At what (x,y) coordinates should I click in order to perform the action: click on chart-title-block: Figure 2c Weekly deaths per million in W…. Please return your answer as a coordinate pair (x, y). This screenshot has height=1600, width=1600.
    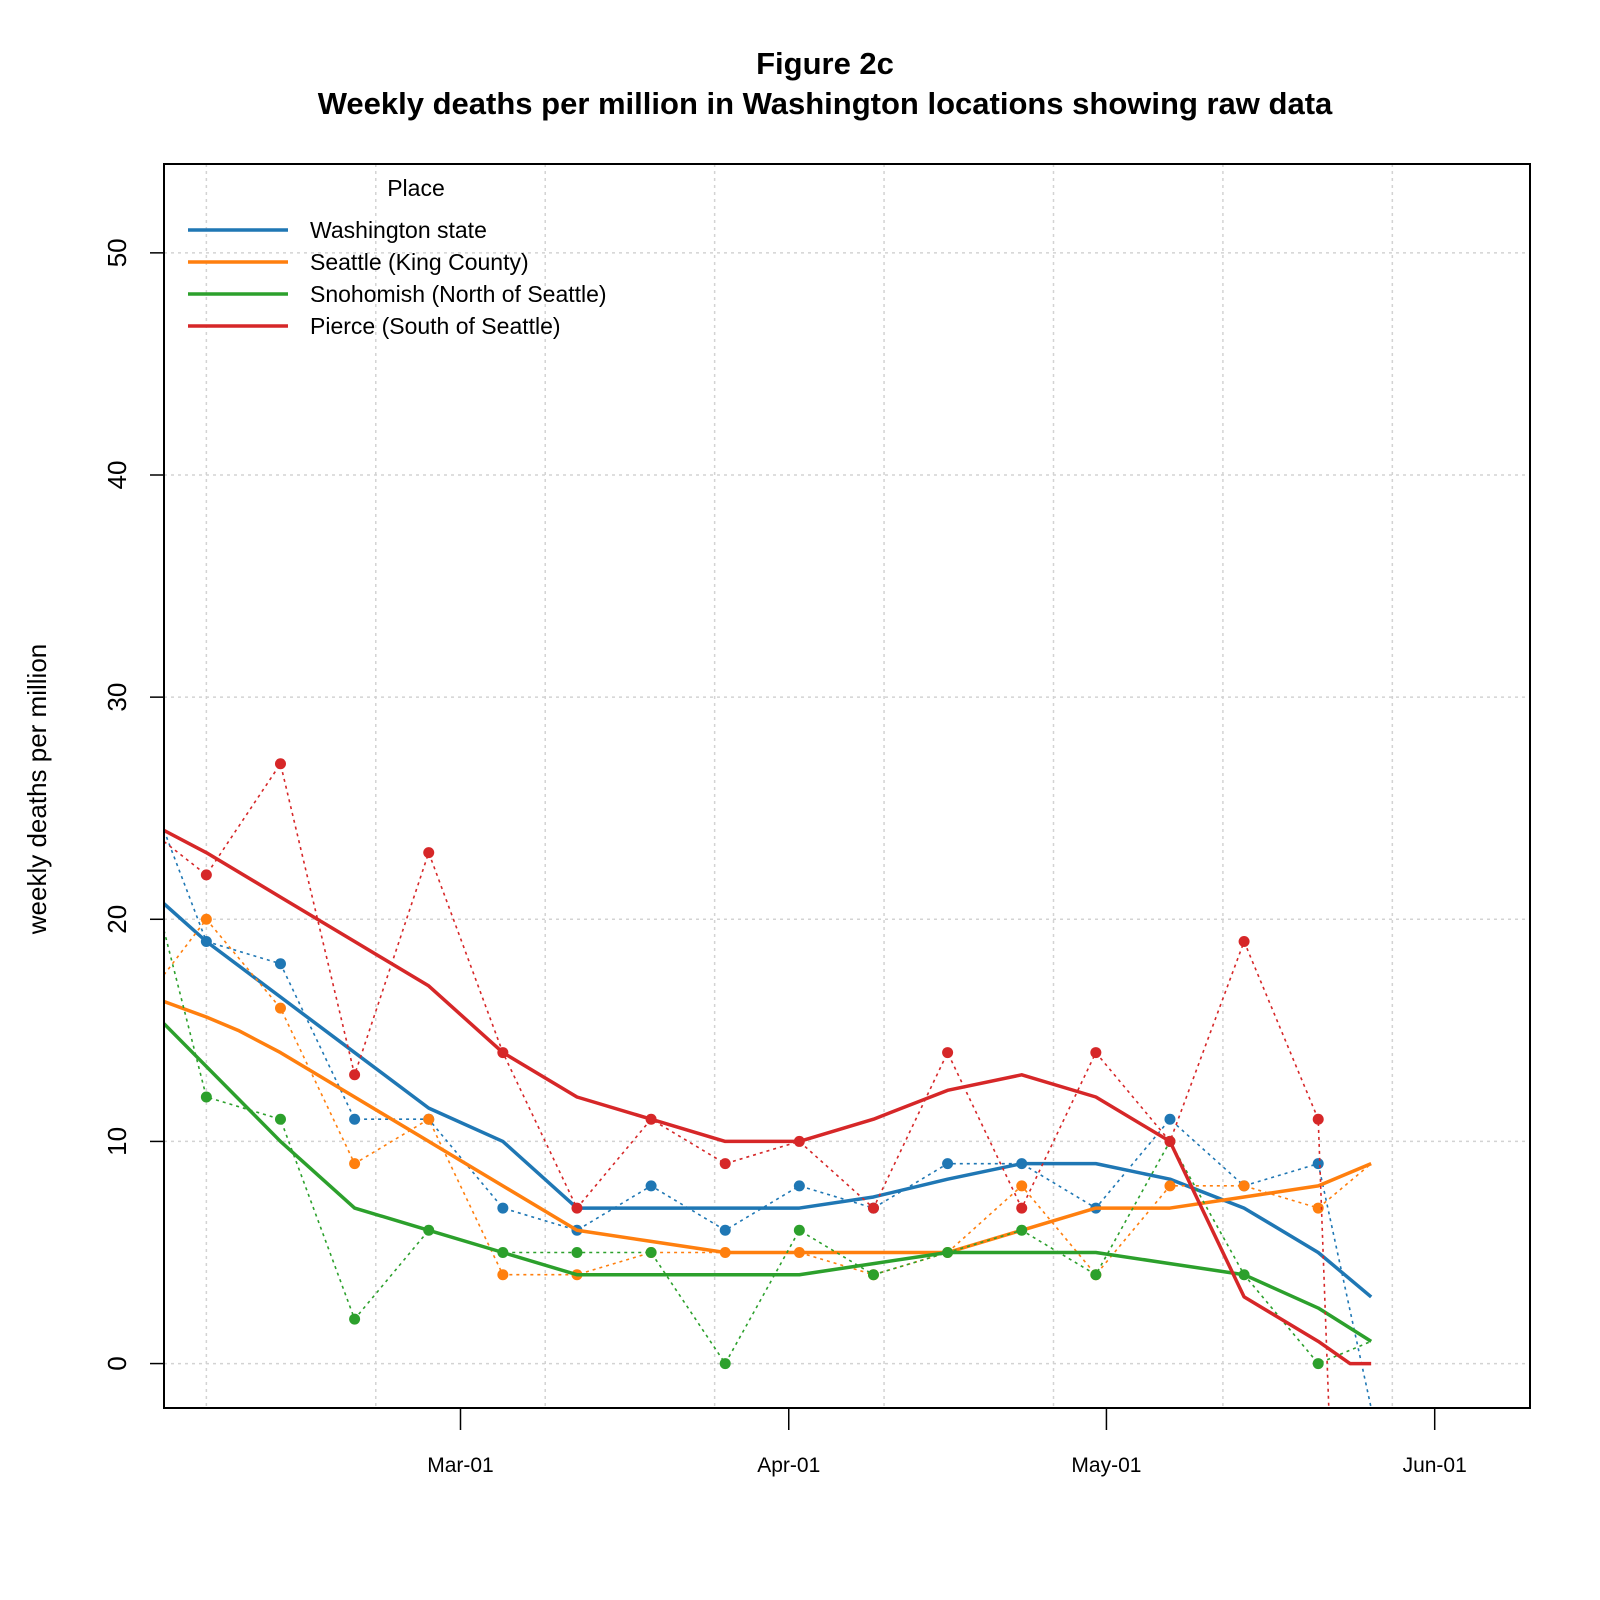
    Looking at the image, I should click on (800, 84).